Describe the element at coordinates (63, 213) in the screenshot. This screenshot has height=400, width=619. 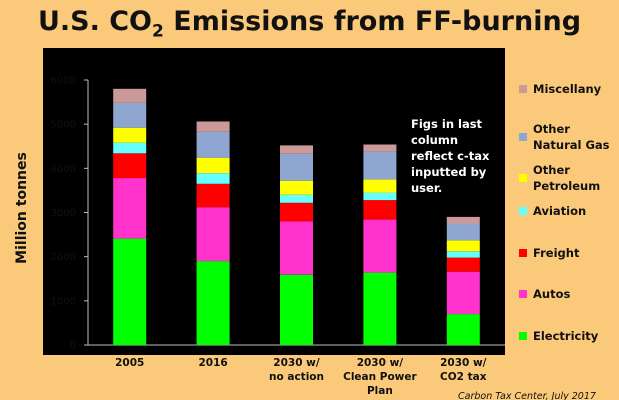
I see `y-tick-label: 3000` at that location.